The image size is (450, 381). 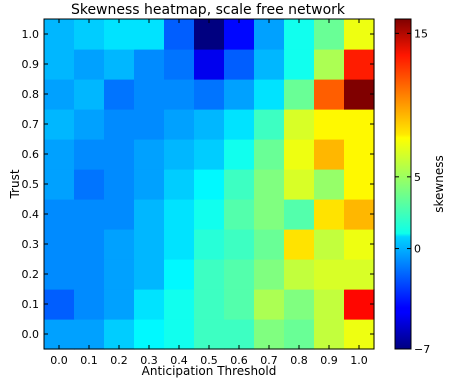 I want to click on colorbar-label: skewness, so click(x=439, y=183).